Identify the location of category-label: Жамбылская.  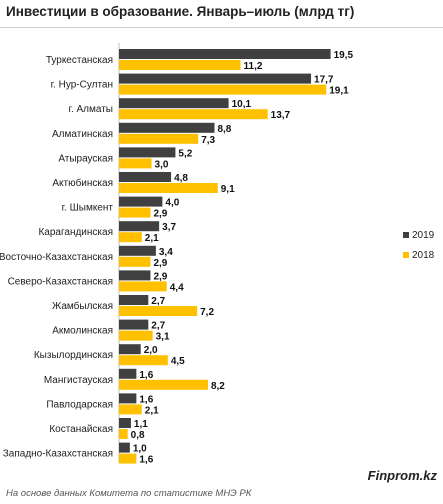
(82, 306).